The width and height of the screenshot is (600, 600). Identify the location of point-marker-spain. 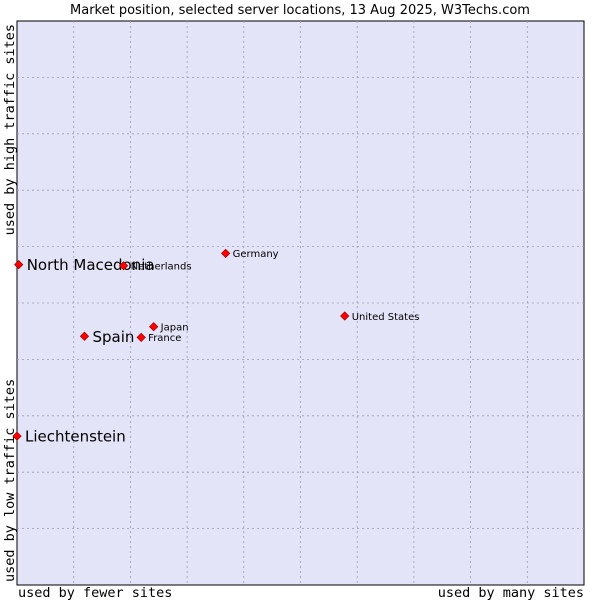
(84, 336).